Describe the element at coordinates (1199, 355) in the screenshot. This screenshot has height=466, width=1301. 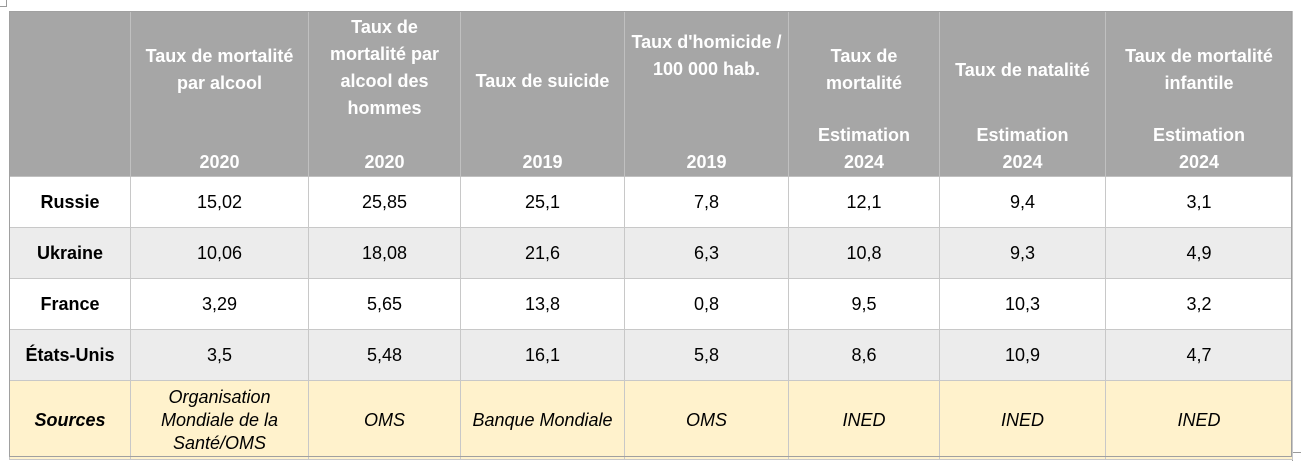
I see `table-cell: 4,7` at that location.